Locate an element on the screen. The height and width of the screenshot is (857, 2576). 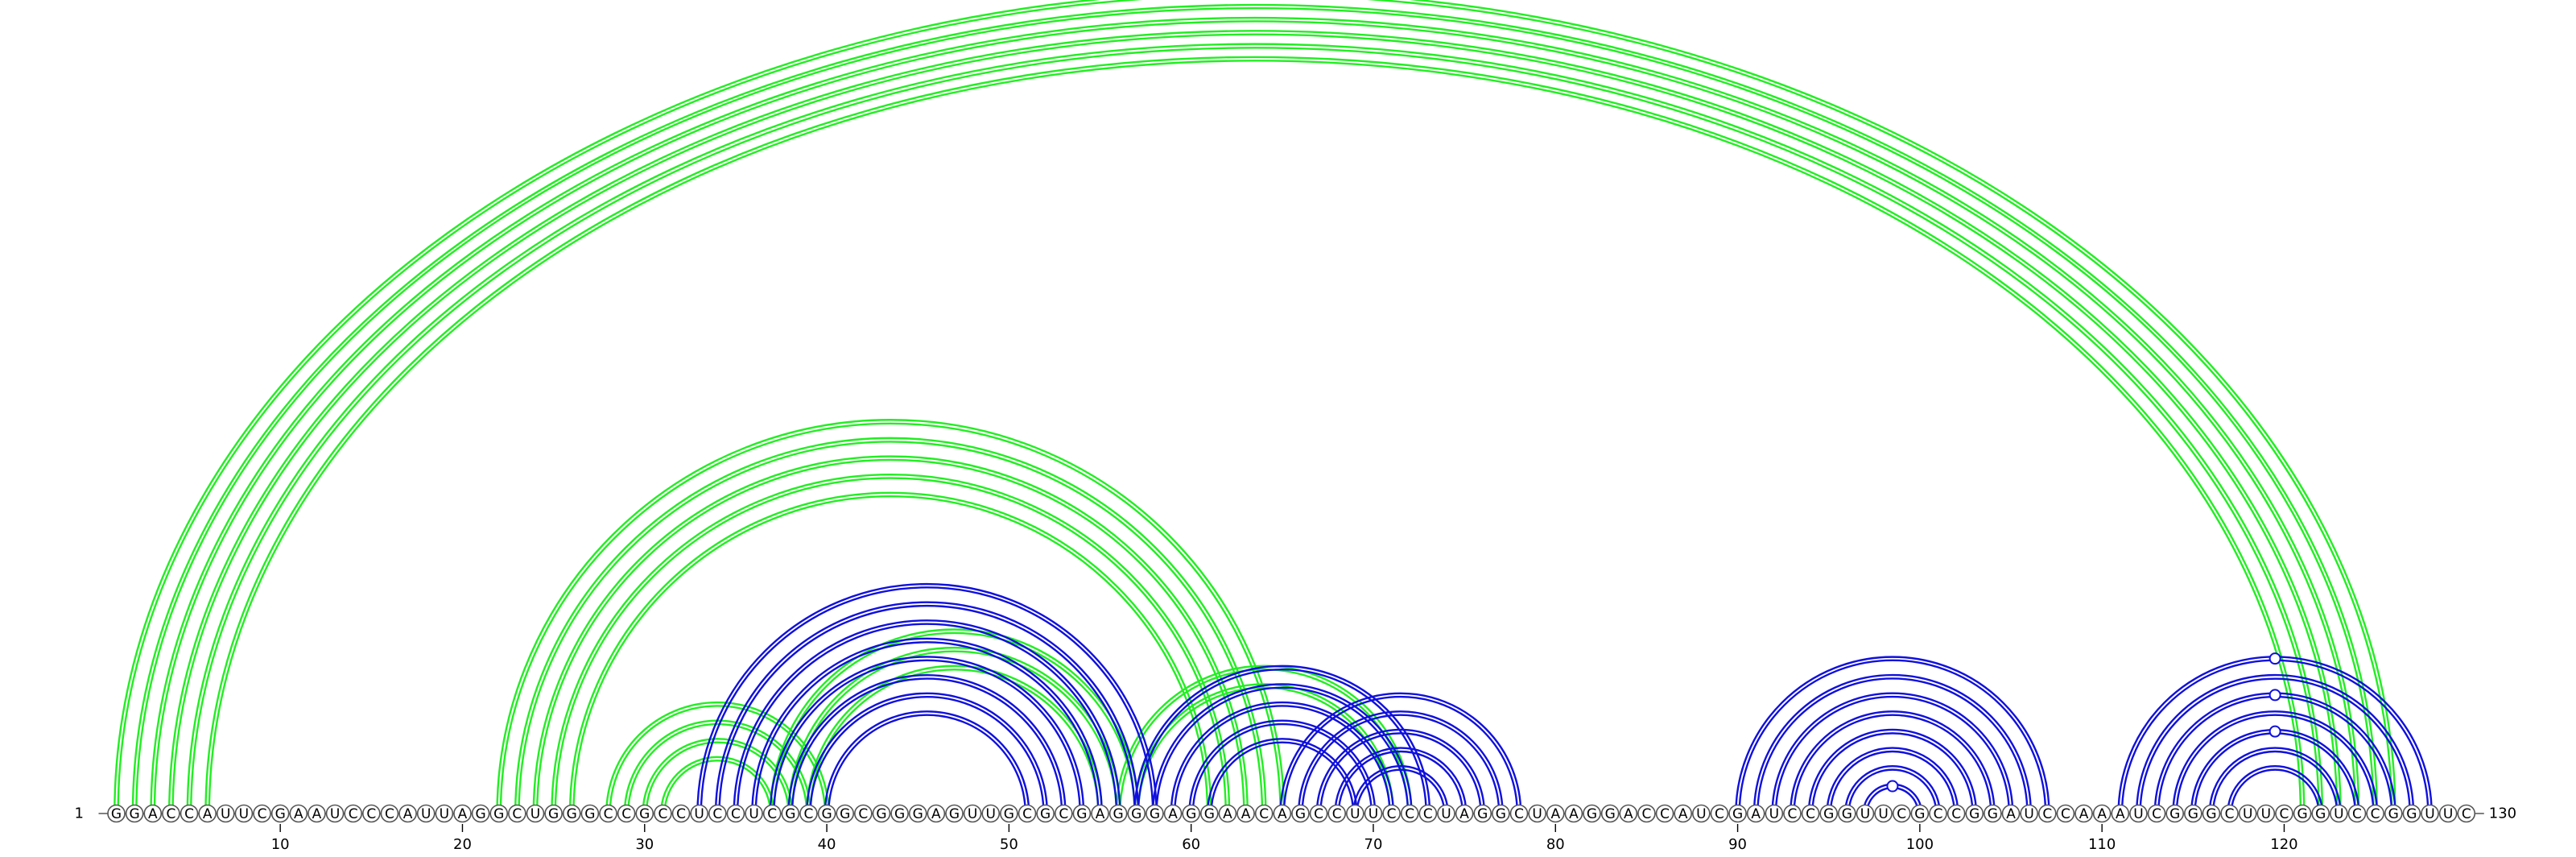
sequence-start-label: 1 is located at coordinates (79, 813).